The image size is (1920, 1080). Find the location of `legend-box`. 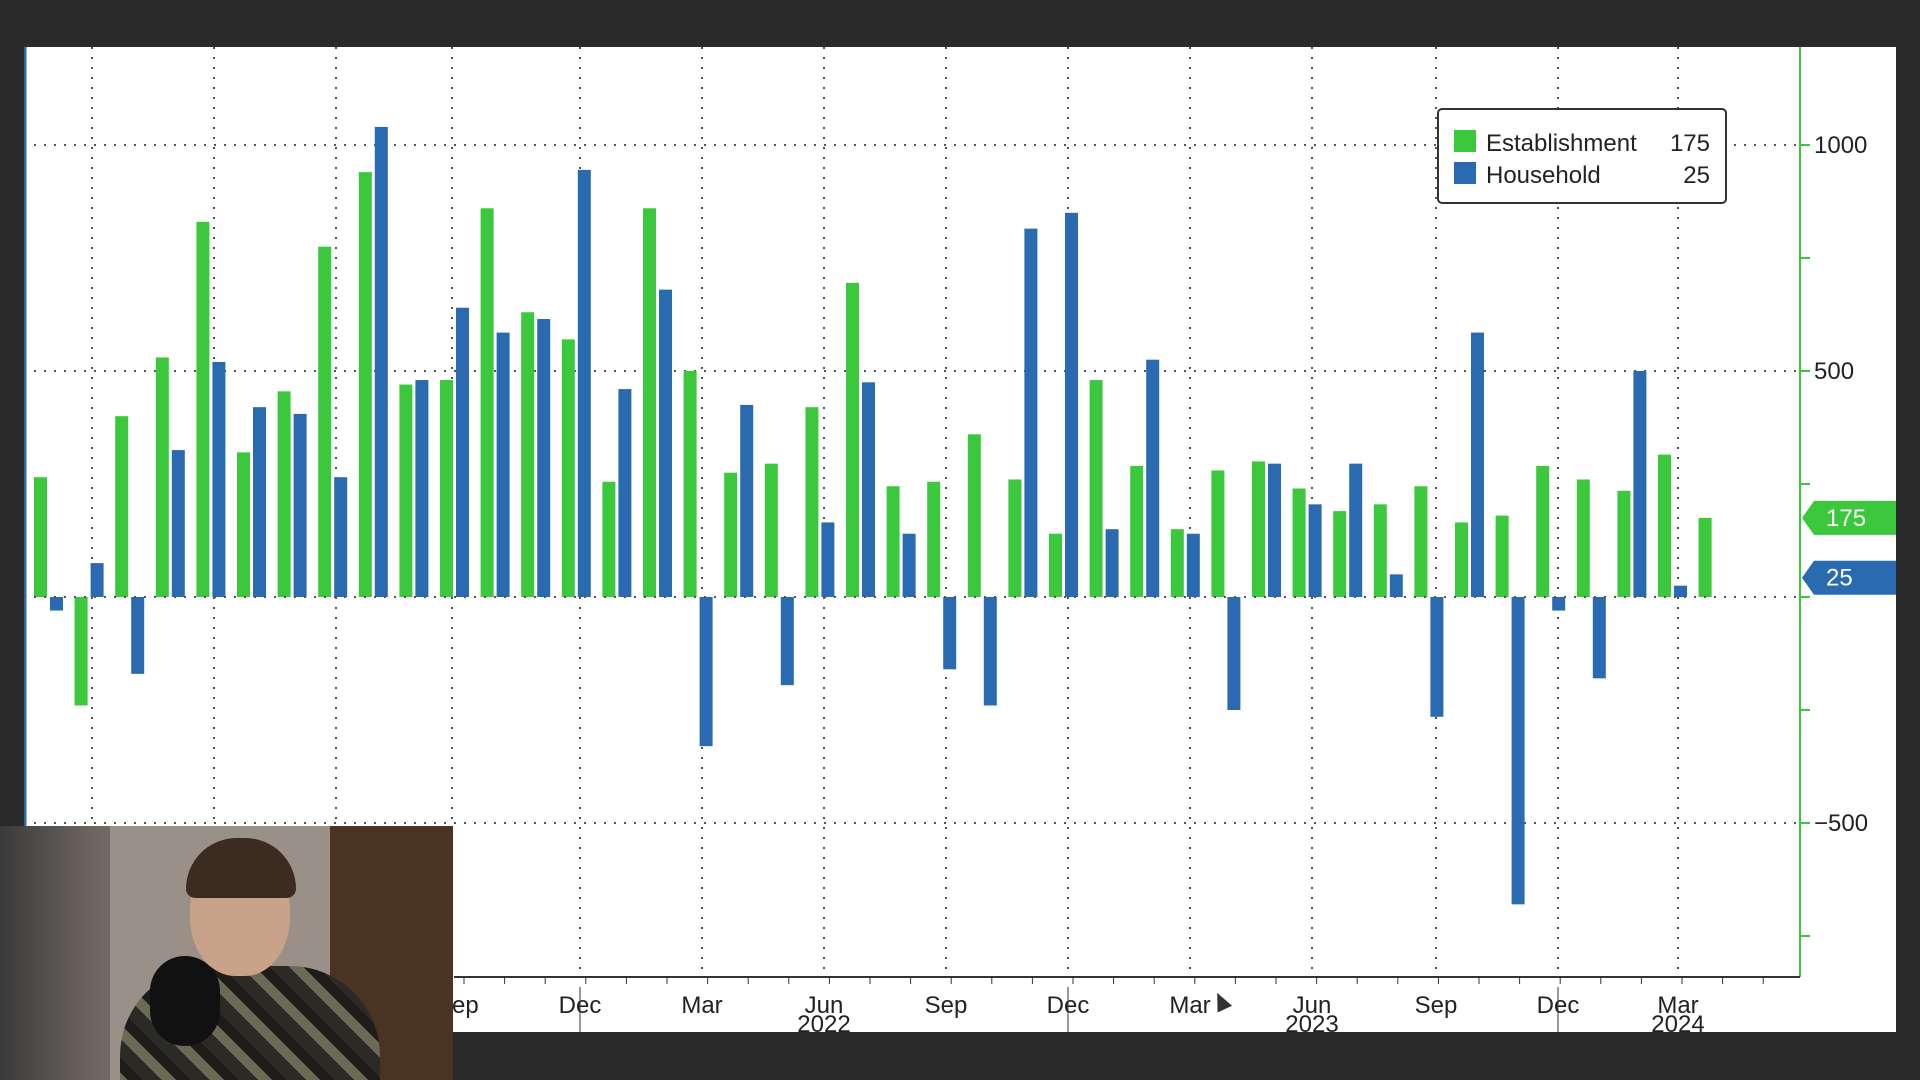

legend-box is located at coordinates (1582, 156).